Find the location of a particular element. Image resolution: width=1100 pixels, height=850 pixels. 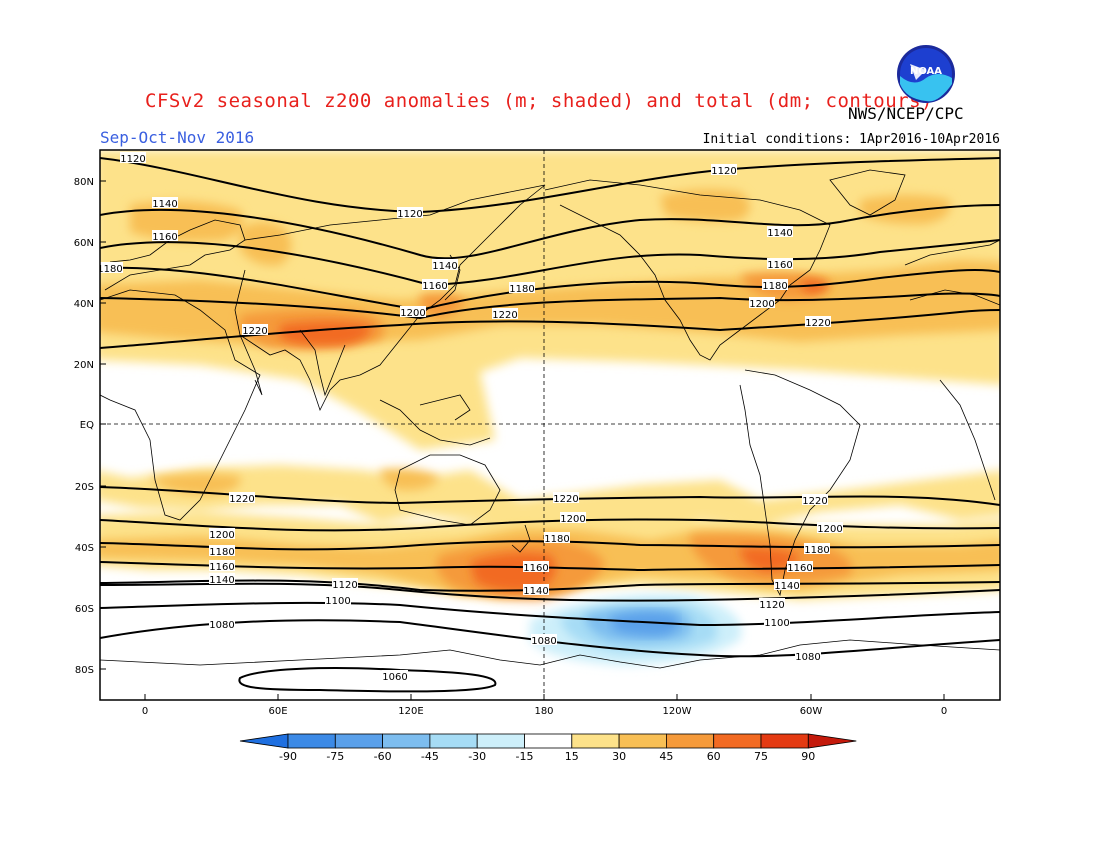

lon-label: 60W is located at coordinates (811, 711).